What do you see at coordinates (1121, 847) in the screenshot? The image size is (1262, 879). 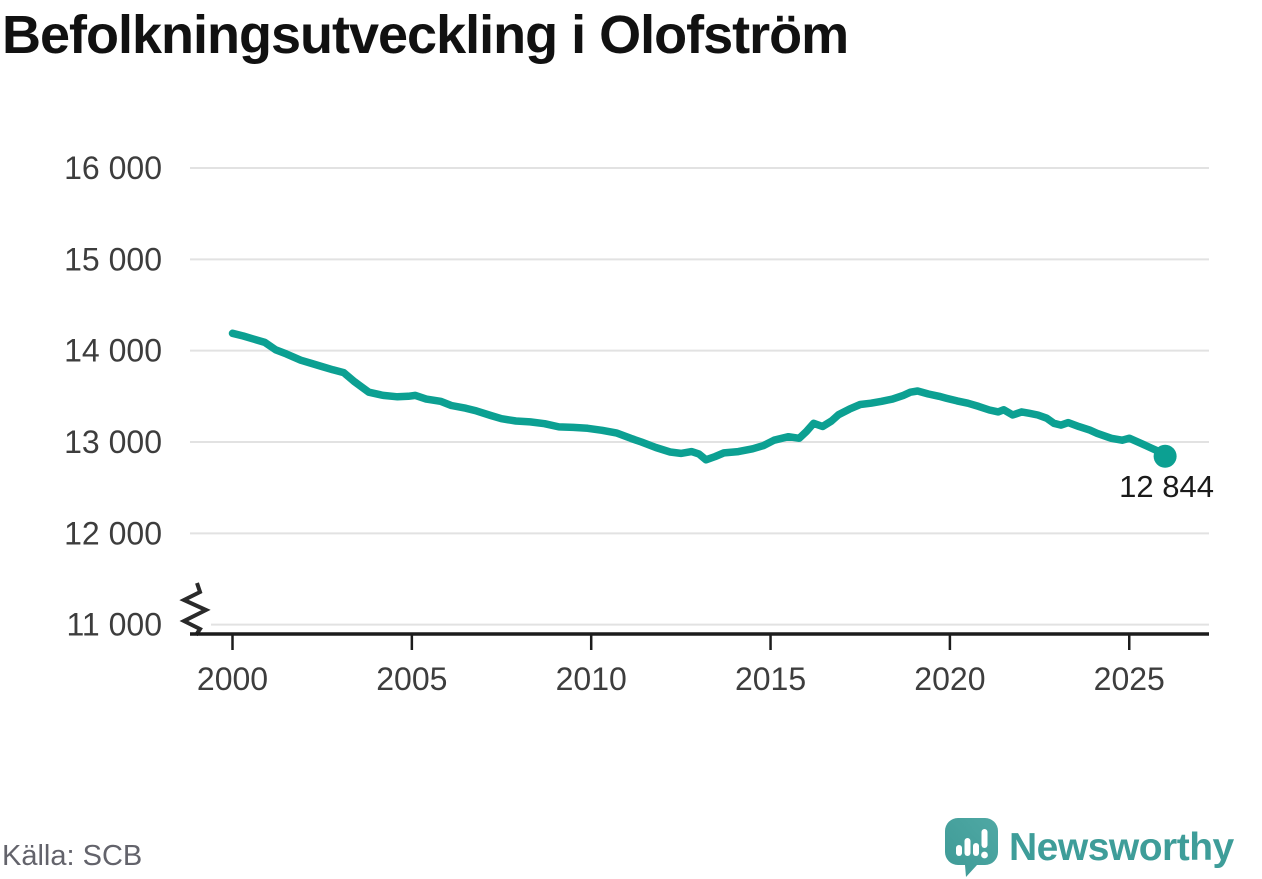 I see `newsworthy-wordmark: Newsworthy` at bounding box center [1121, 847].